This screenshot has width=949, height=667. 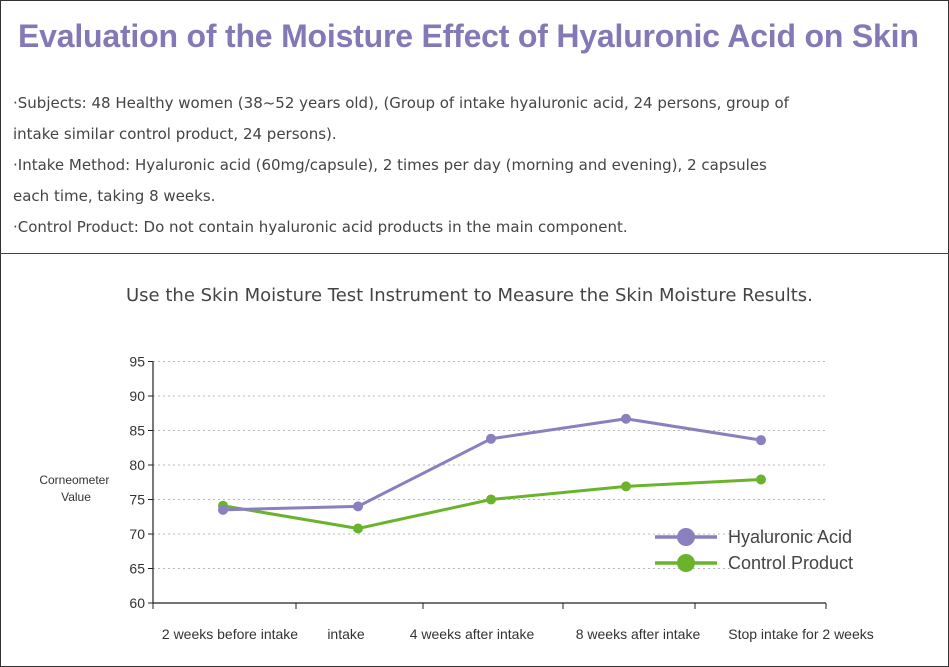 I want to click on y-axis-label-line1: Corneometer, so click(x=74, y=480).